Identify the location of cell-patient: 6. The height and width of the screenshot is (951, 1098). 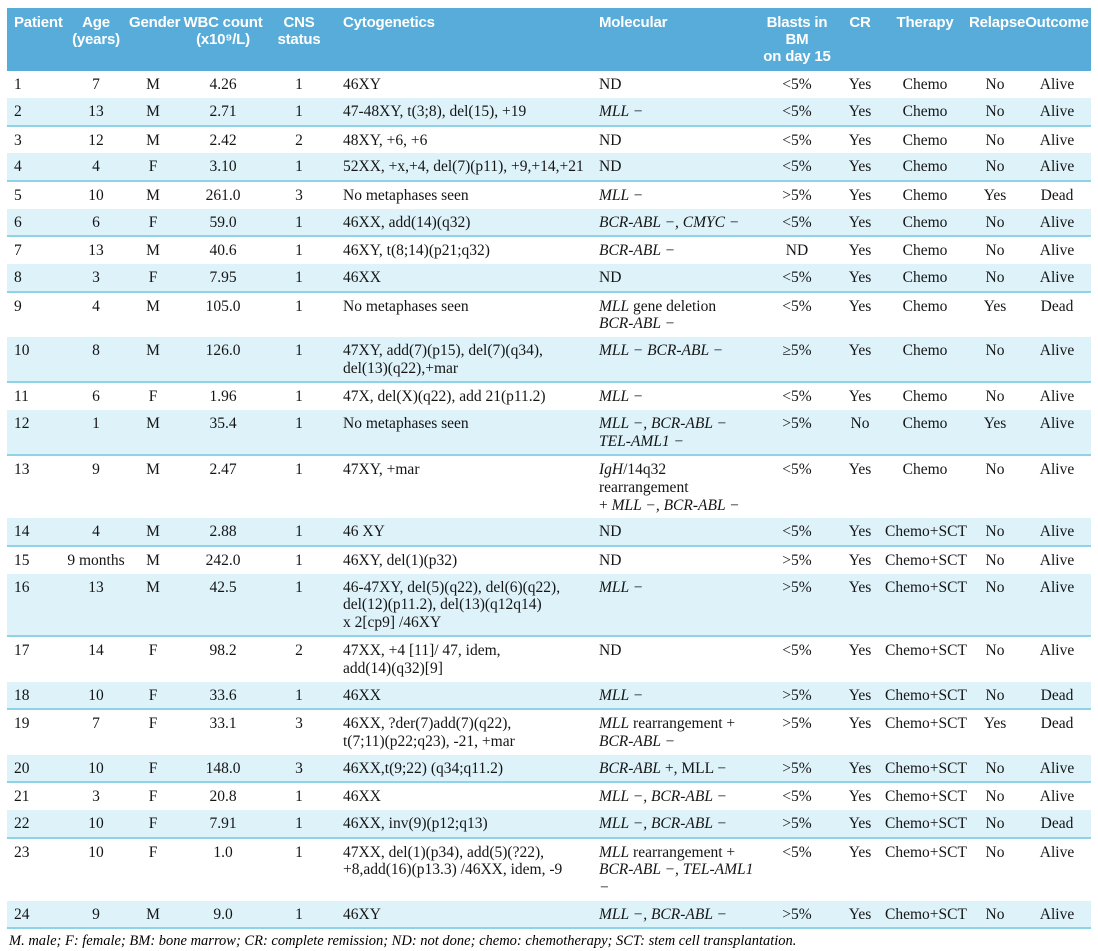
(36, 222).